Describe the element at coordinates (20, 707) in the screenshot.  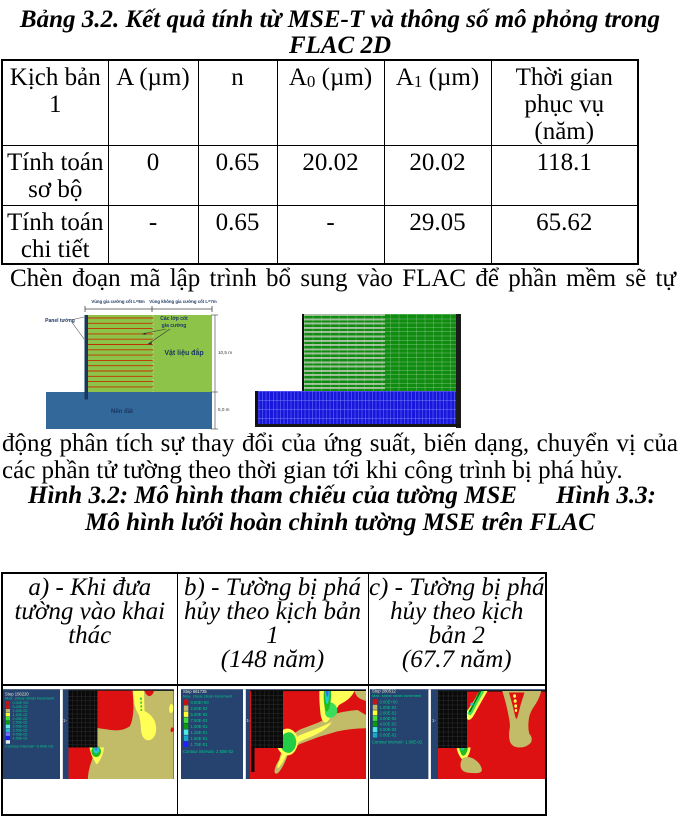
I see `svg-text: 5.00E-03` at that location.